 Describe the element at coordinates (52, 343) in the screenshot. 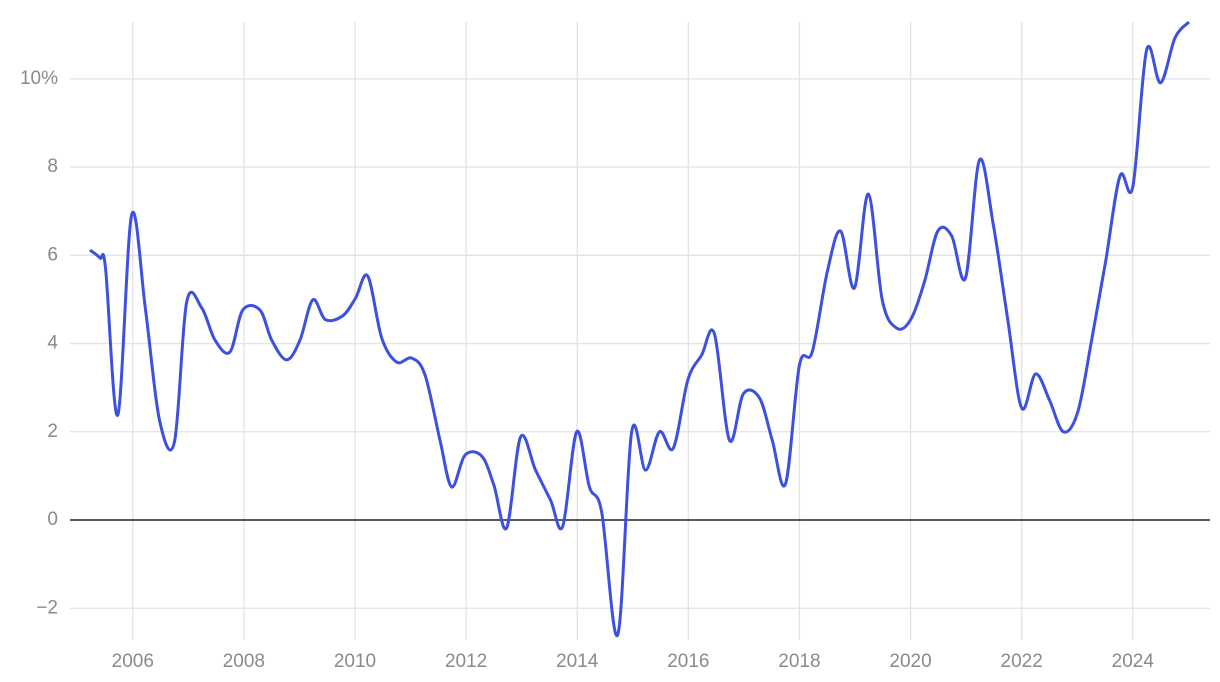

I see `y-tick-label: 4` at that location.